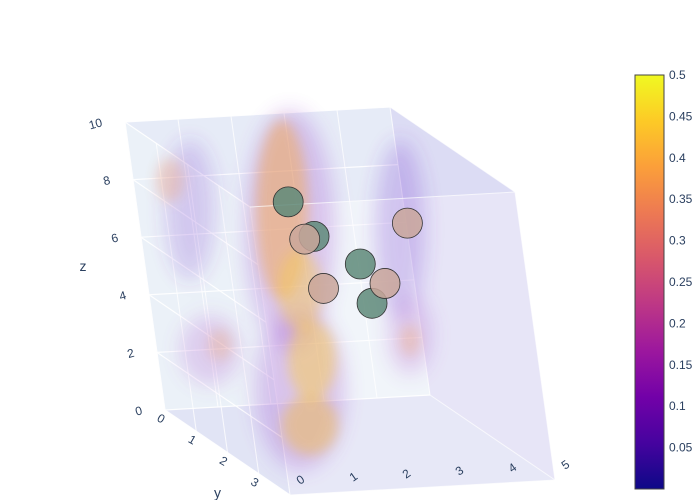 Image resolution: width=700 pixels, height=500 pixels. Describe the element at coordinates (681, 199) in the screenshot. I see `colorbar-tick-label: 0.35` at that location.